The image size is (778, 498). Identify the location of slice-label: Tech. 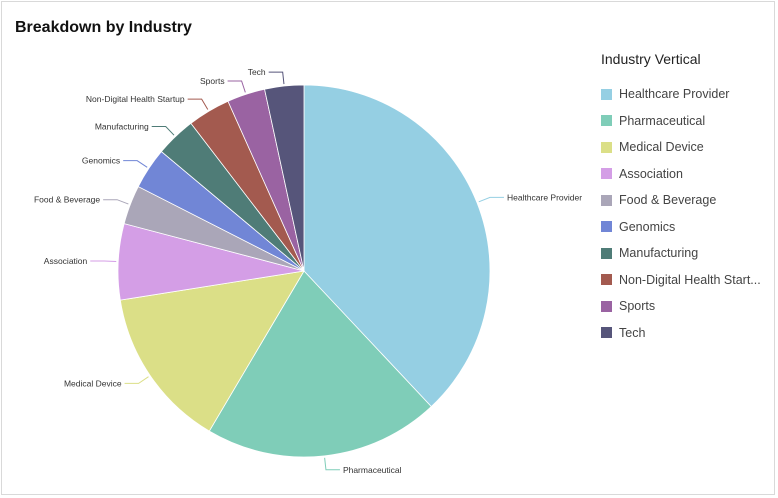
(257, 72).